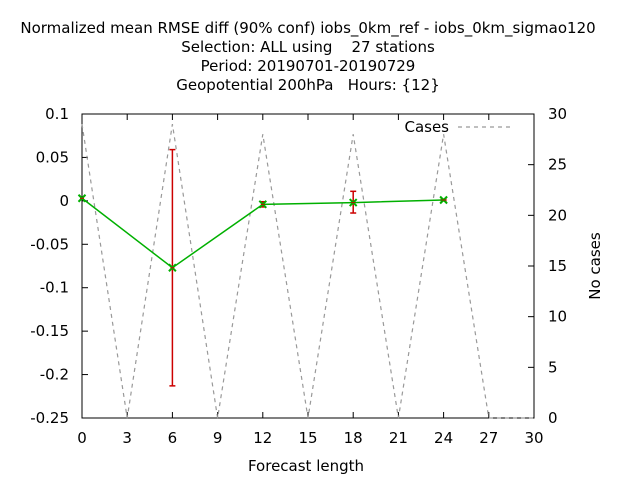 The width and height of the screenshot is (640, 480). What do you see at coordinates (353, 438) in the screenshot?
I see `x-tick-label: 18` at bounding box center [353, 438].